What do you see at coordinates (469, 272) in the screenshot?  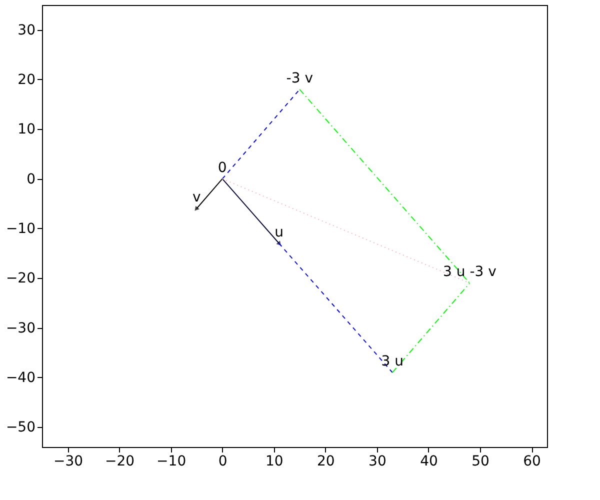 I see `annotation: 3 u -3 v` at bounding box center [469, 272].